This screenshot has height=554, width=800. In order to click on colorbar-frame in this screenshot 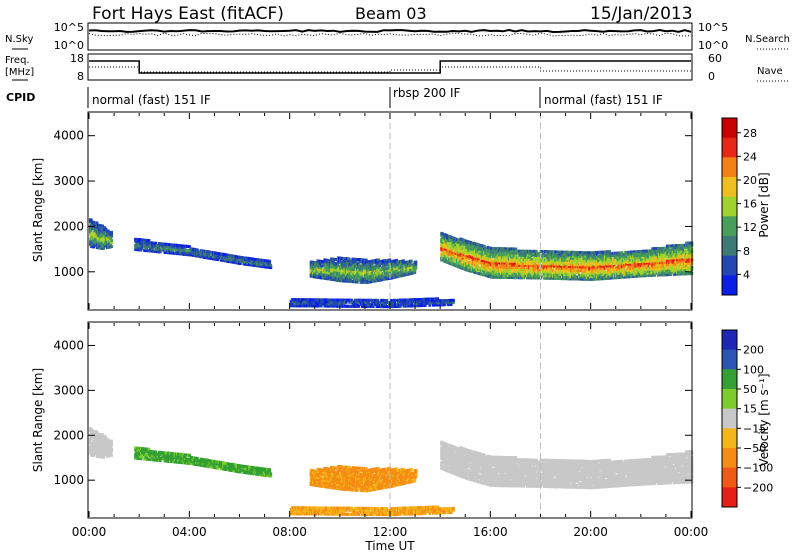, I will do `click(729, 206)`.